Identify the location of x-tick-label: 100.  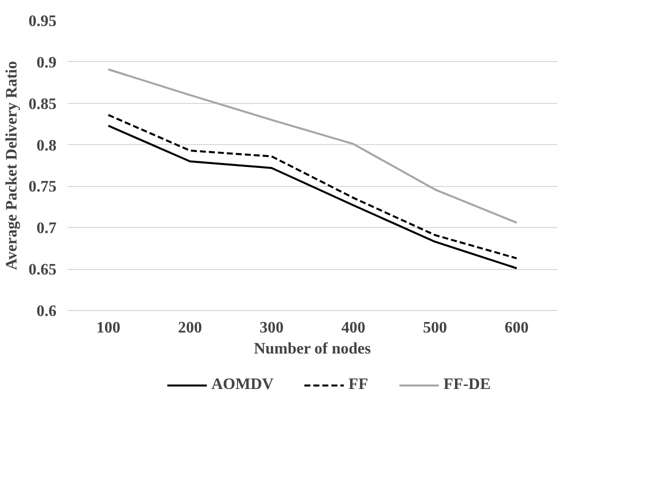
(108, 328).